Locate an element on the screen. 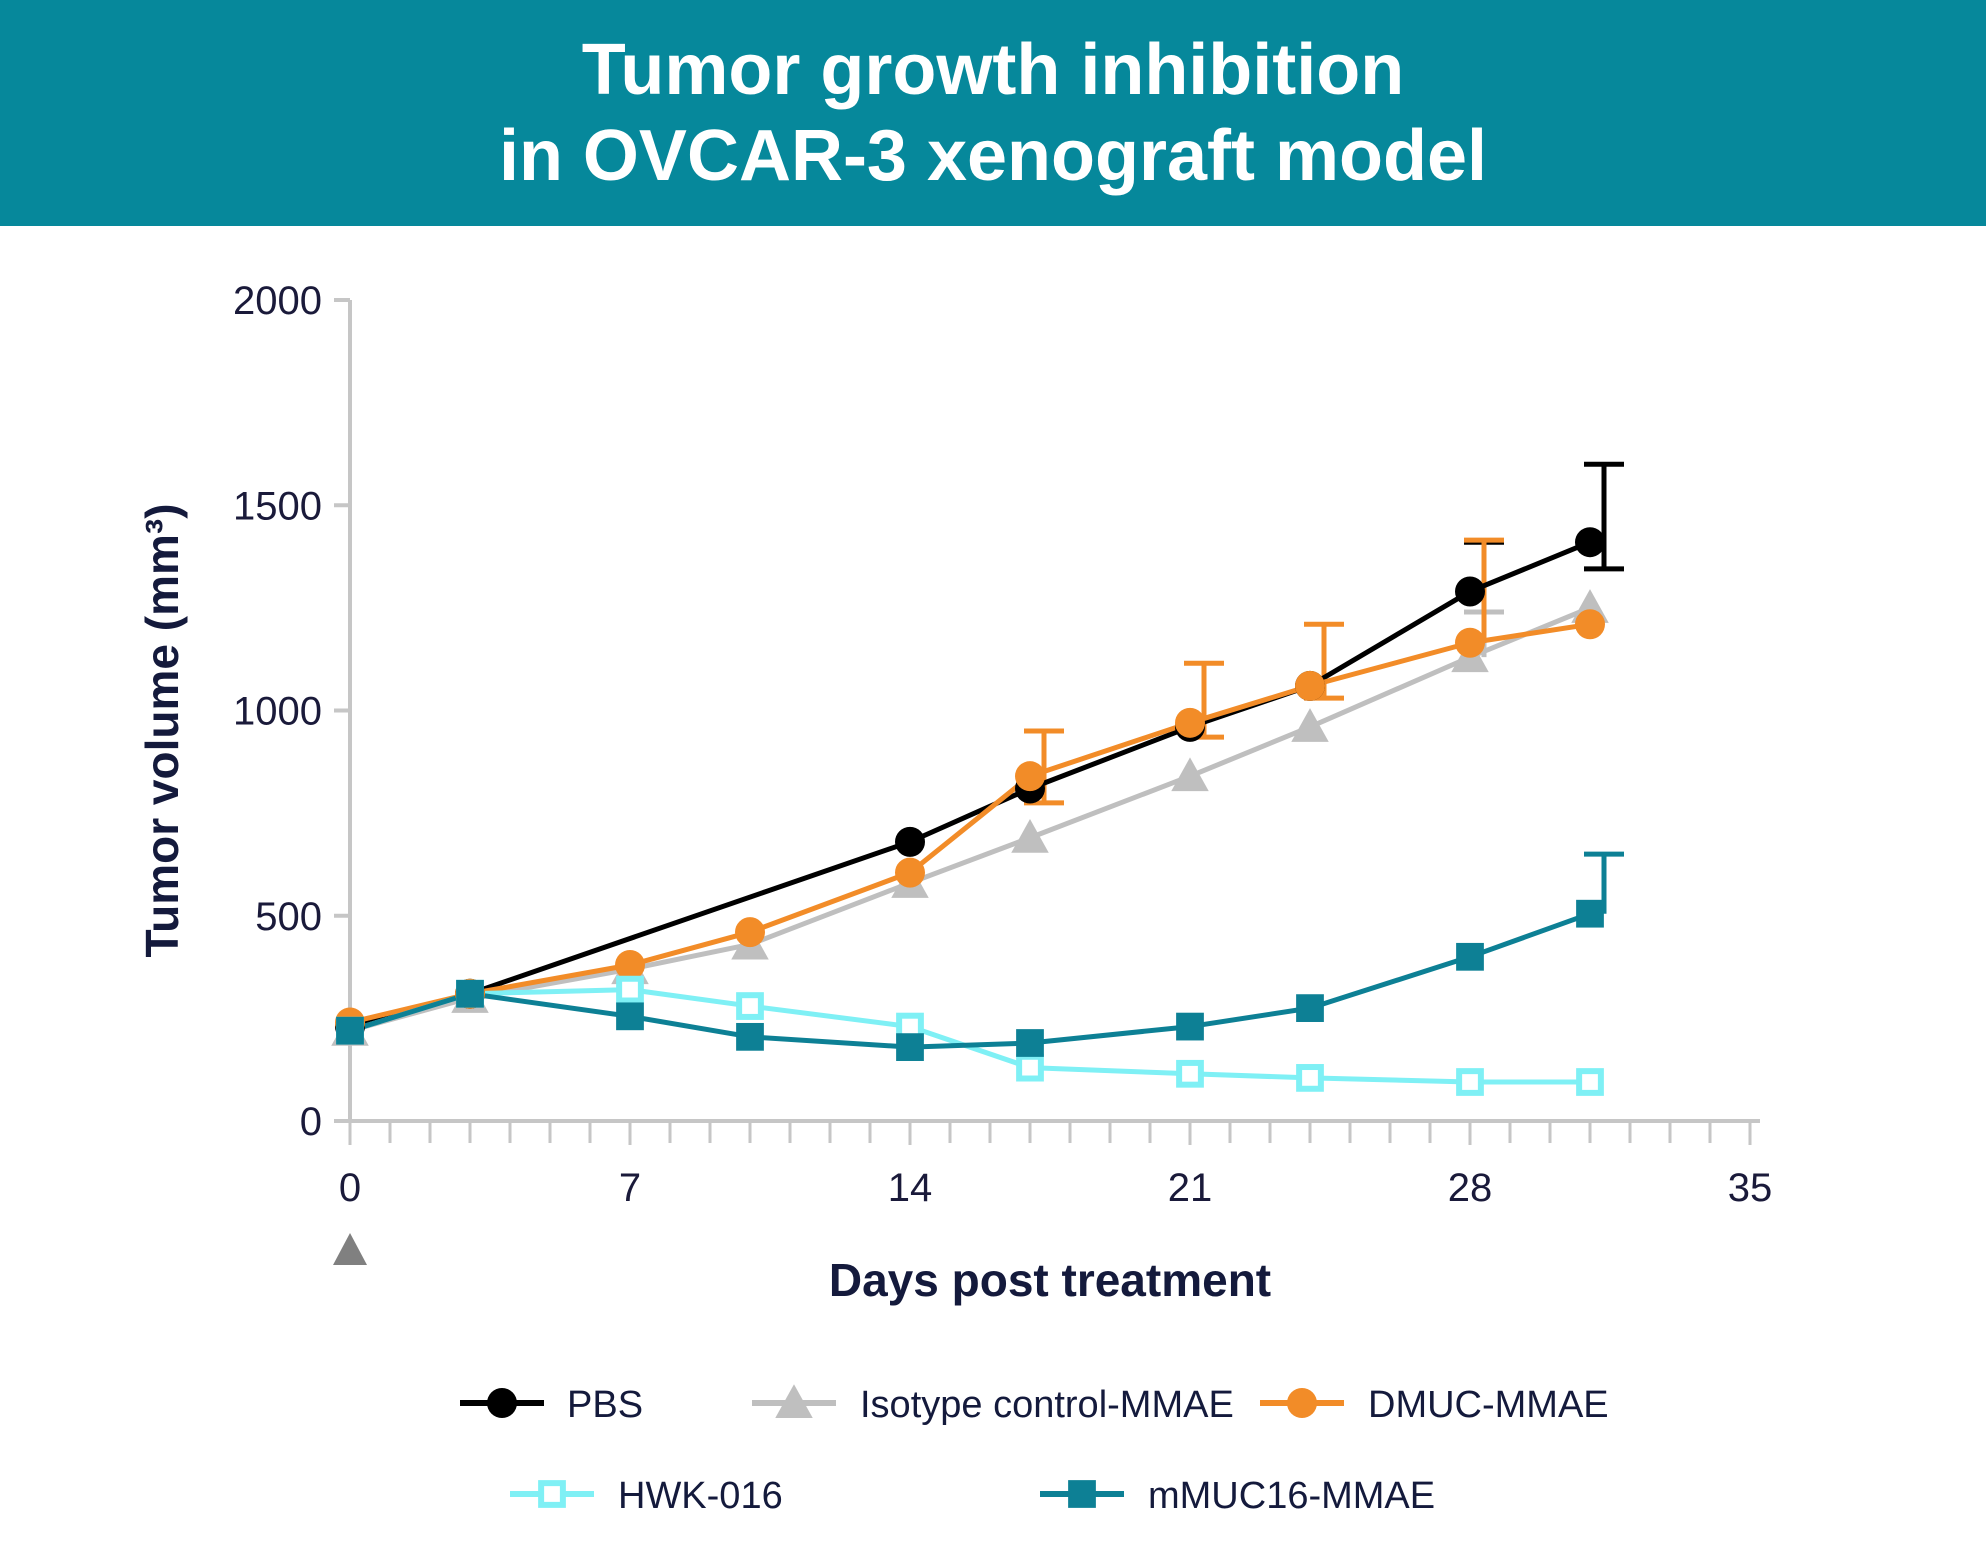  y-axis-title: Tumor volume (mm³) is located at coordinates (162, 730).